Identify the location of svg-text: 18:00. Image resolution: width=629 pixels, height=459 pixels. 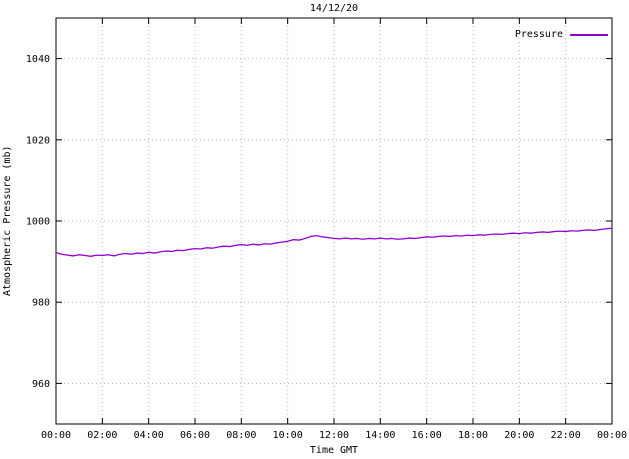
(473, 435).